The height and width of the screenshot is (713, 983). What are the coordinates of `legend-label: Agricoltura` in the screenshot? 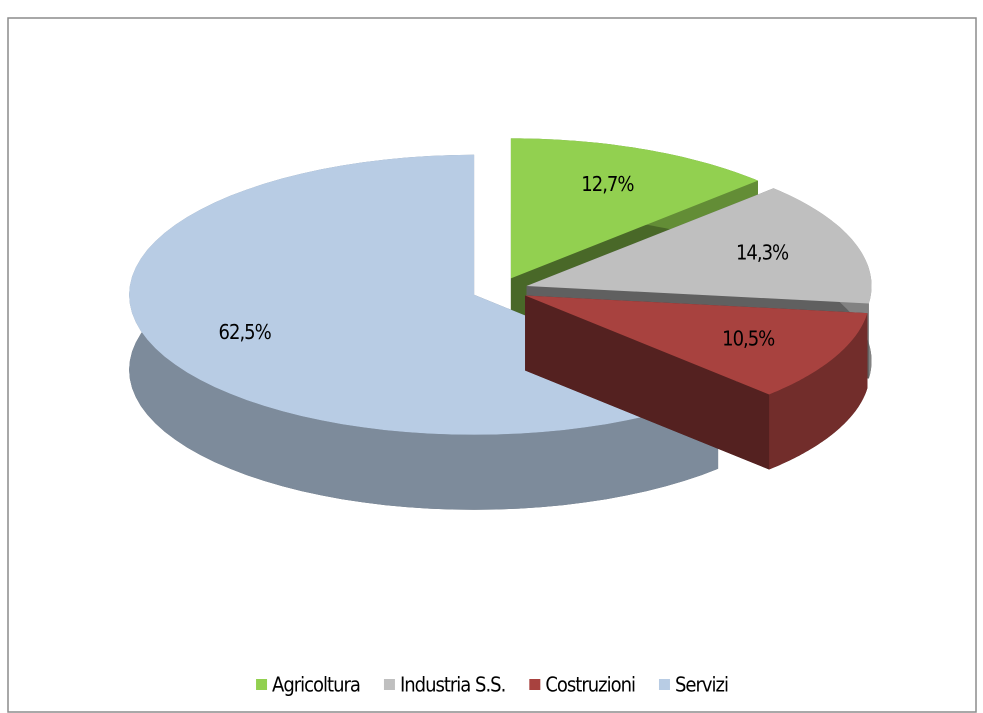 It's located at (316, 685).